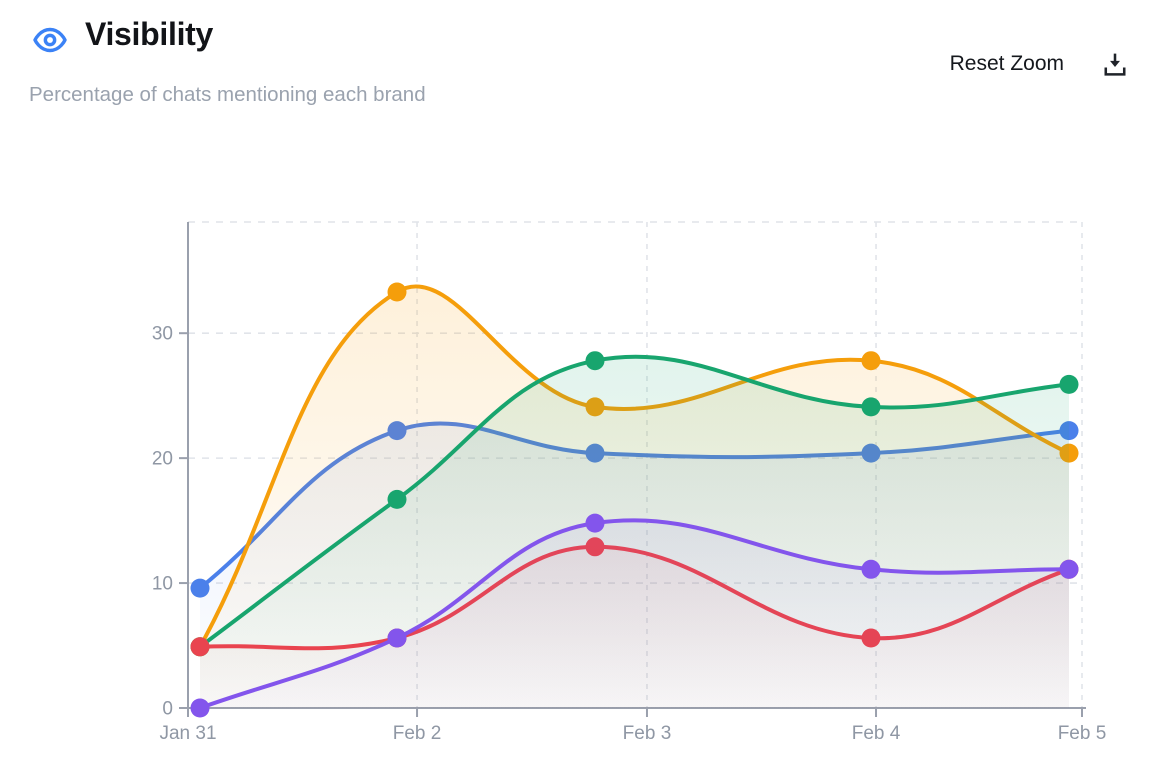  What do you see at coordinates (417, 733) in the screenshot?
I see `x-tick-label-Feb 2: Feb 2` at bounding box center [417, 733].